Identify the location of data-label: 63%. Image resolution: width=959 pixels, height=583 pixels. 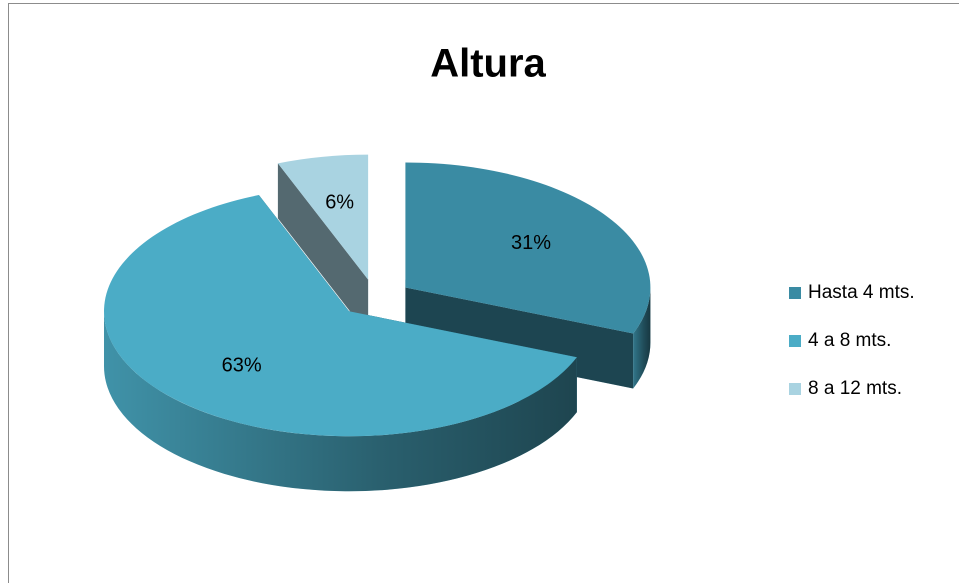
(242, 365).